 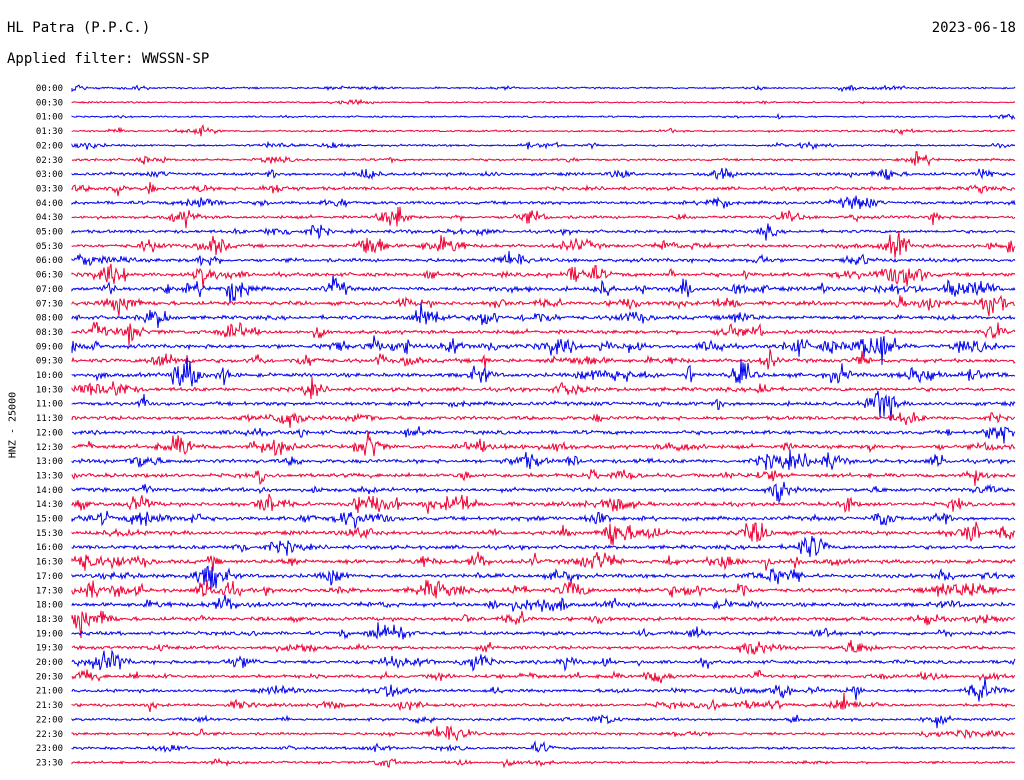 What do you see at coordinates (49, 534) in the screenshot?
I see `time-tick-label: 15:30` at bounding box center [49, 534].